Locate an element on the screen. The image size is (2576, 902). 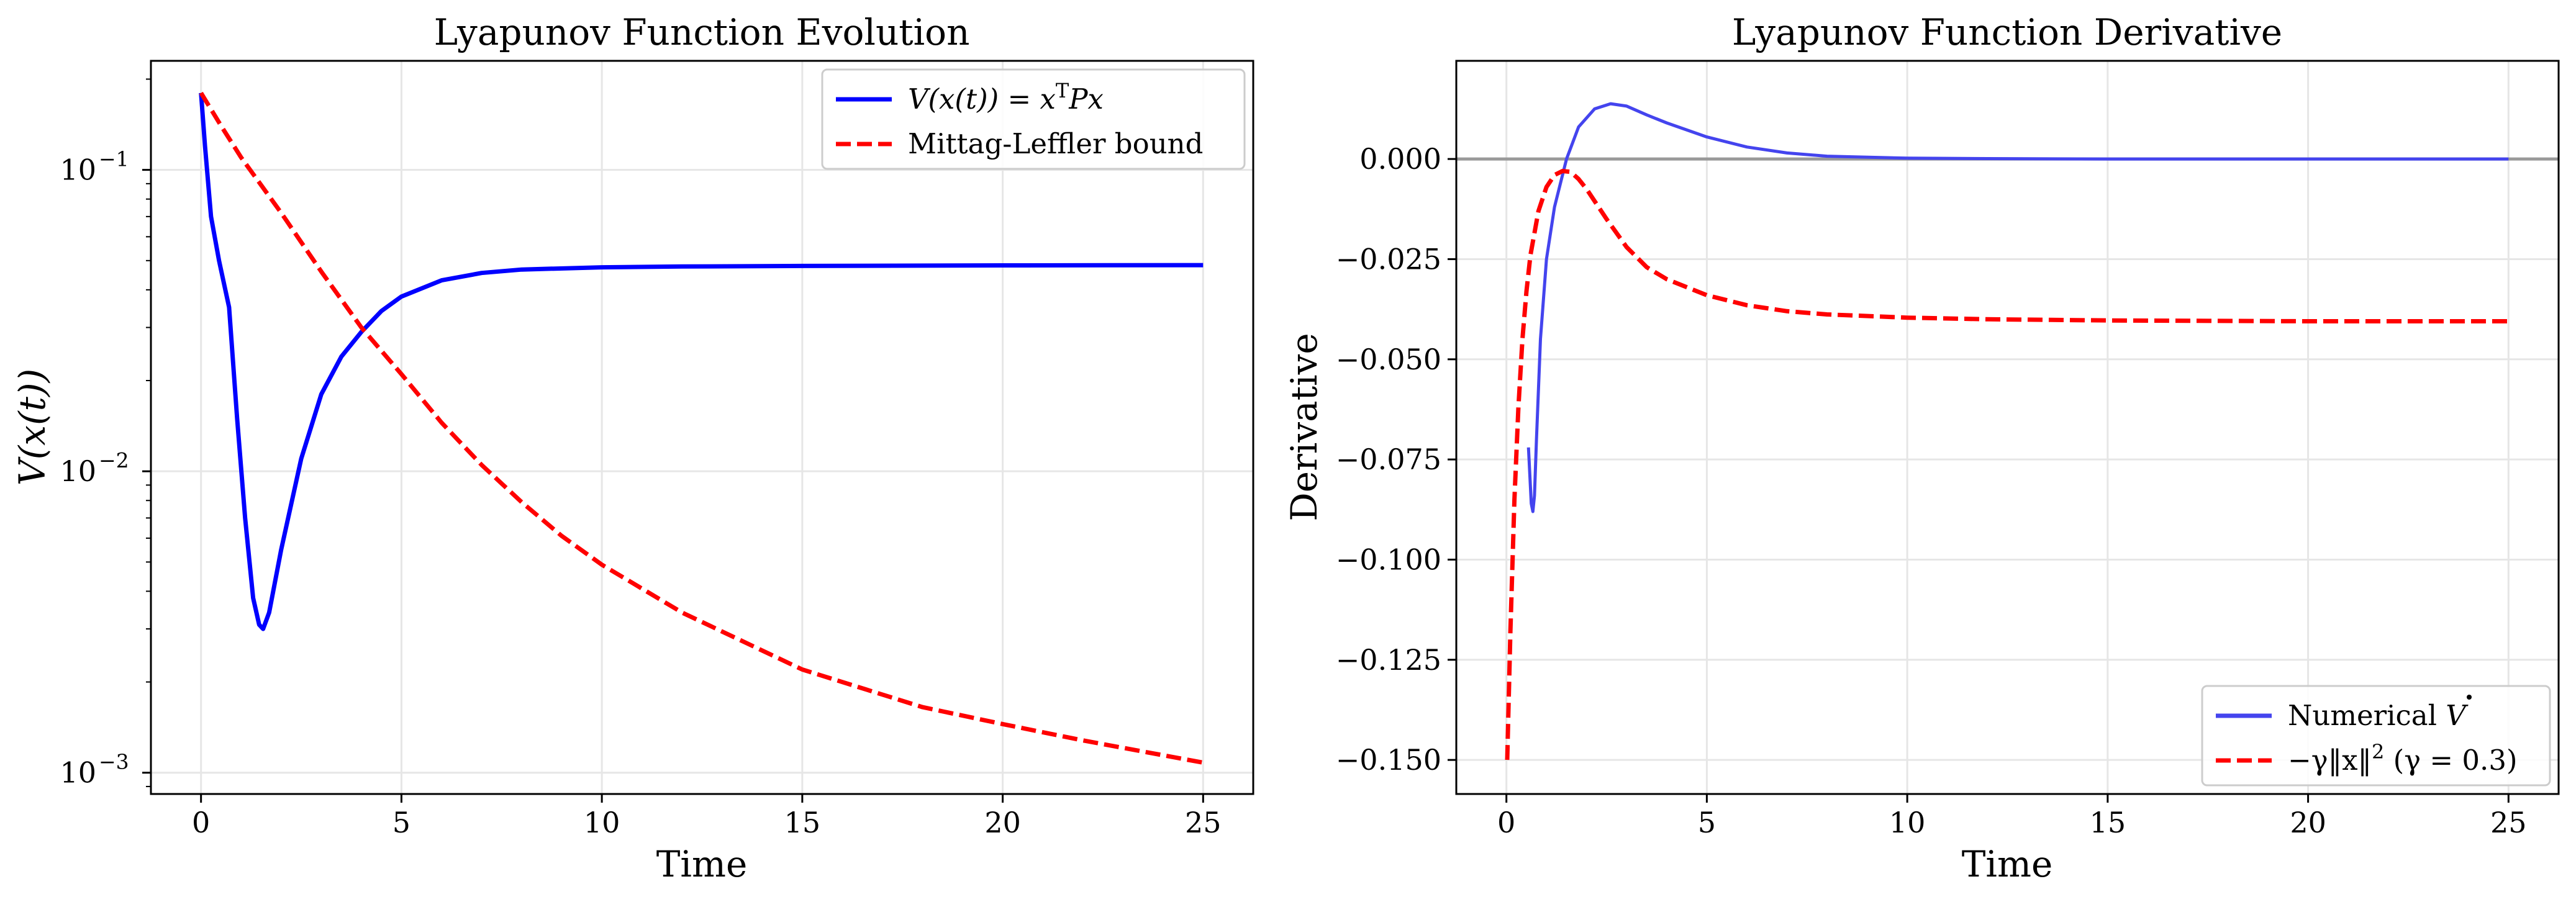
legend-label: −γ‖x‖2 (γ = 0.3) is located at coordinates (2403, 758).